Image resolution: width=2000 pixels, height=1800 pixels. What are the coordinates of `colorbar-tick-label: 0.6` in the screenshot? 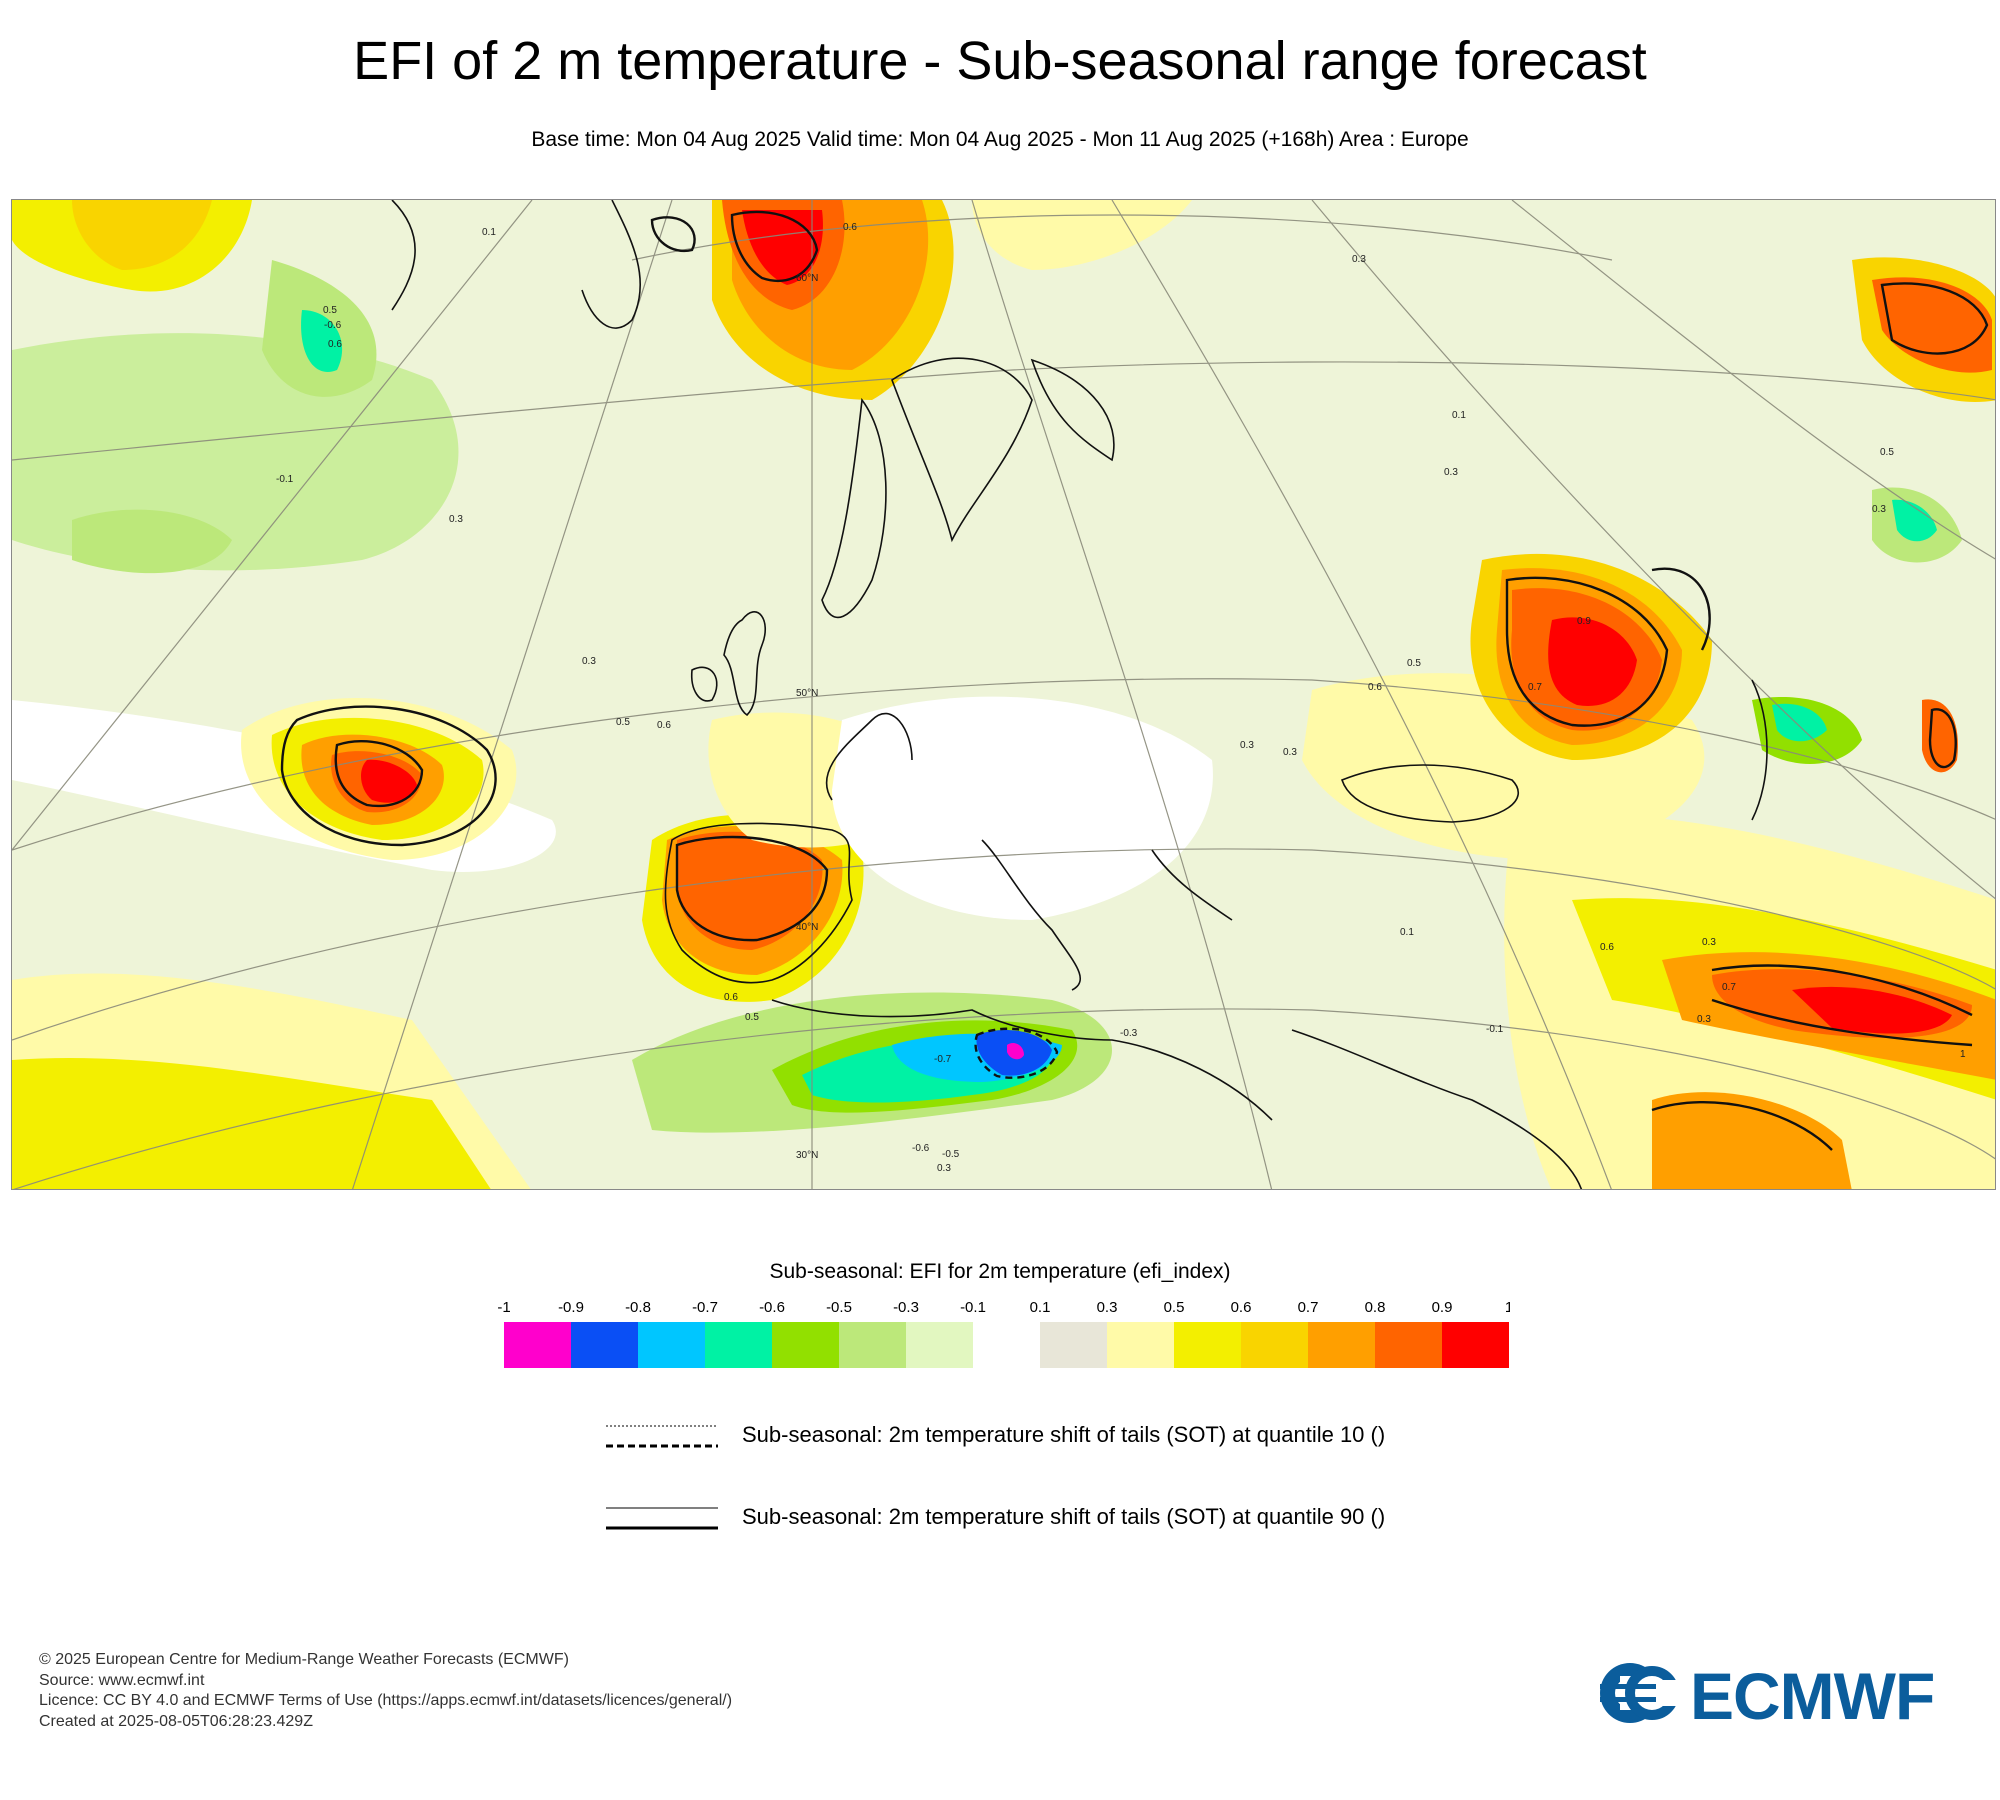 It's located at (1241, 1307).